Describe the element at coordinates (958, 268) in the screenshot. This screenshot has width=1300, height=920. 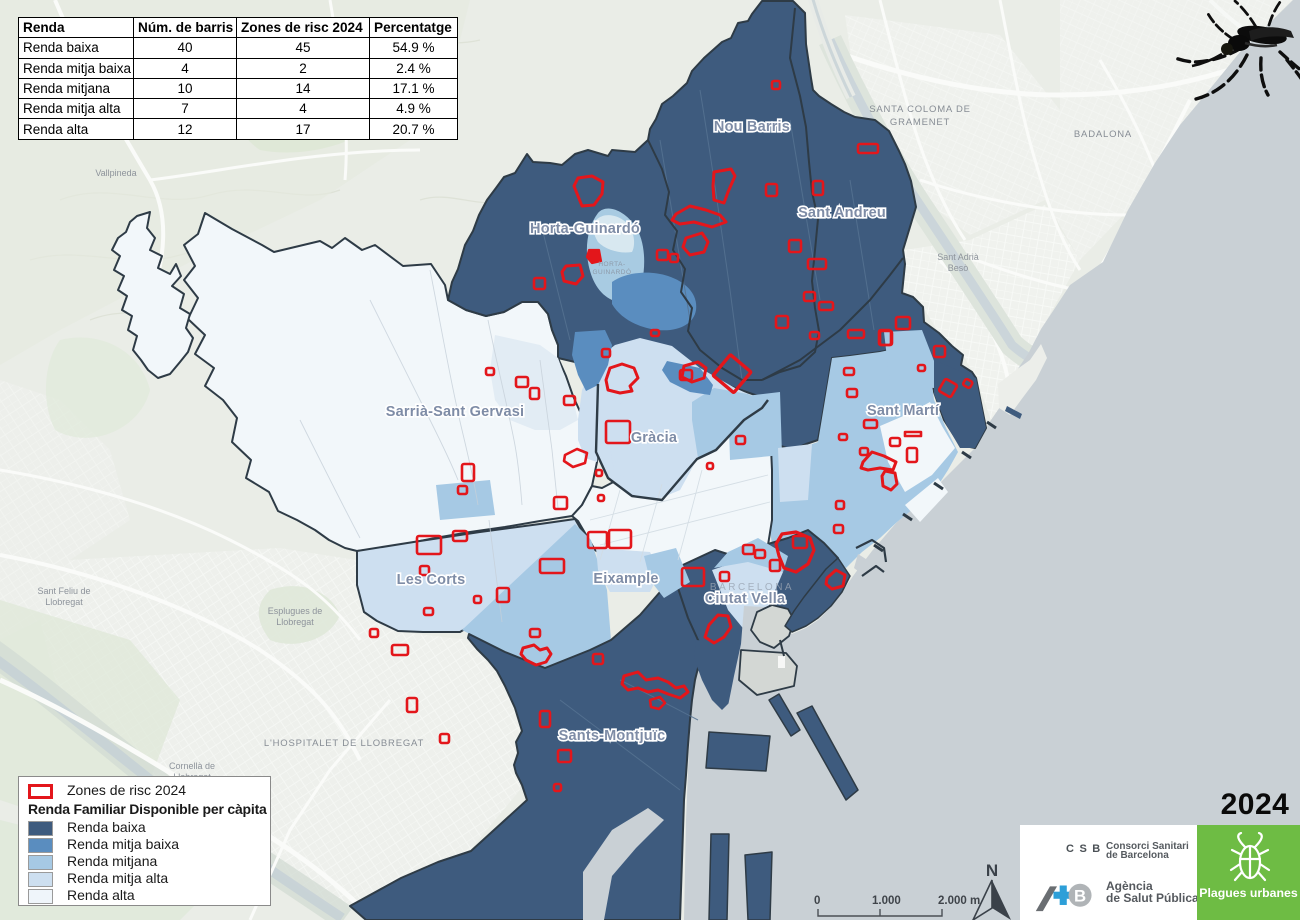
I see `svg-text: Besò` at that location.